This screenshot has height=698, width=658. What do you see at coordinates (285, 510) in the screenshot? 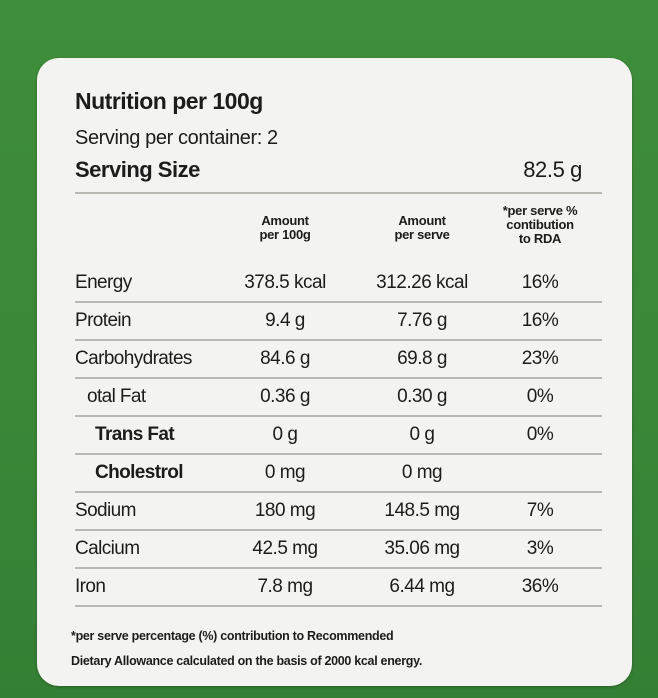
I see `cell-per100: 180 mg` at bounding box center [285, 510].